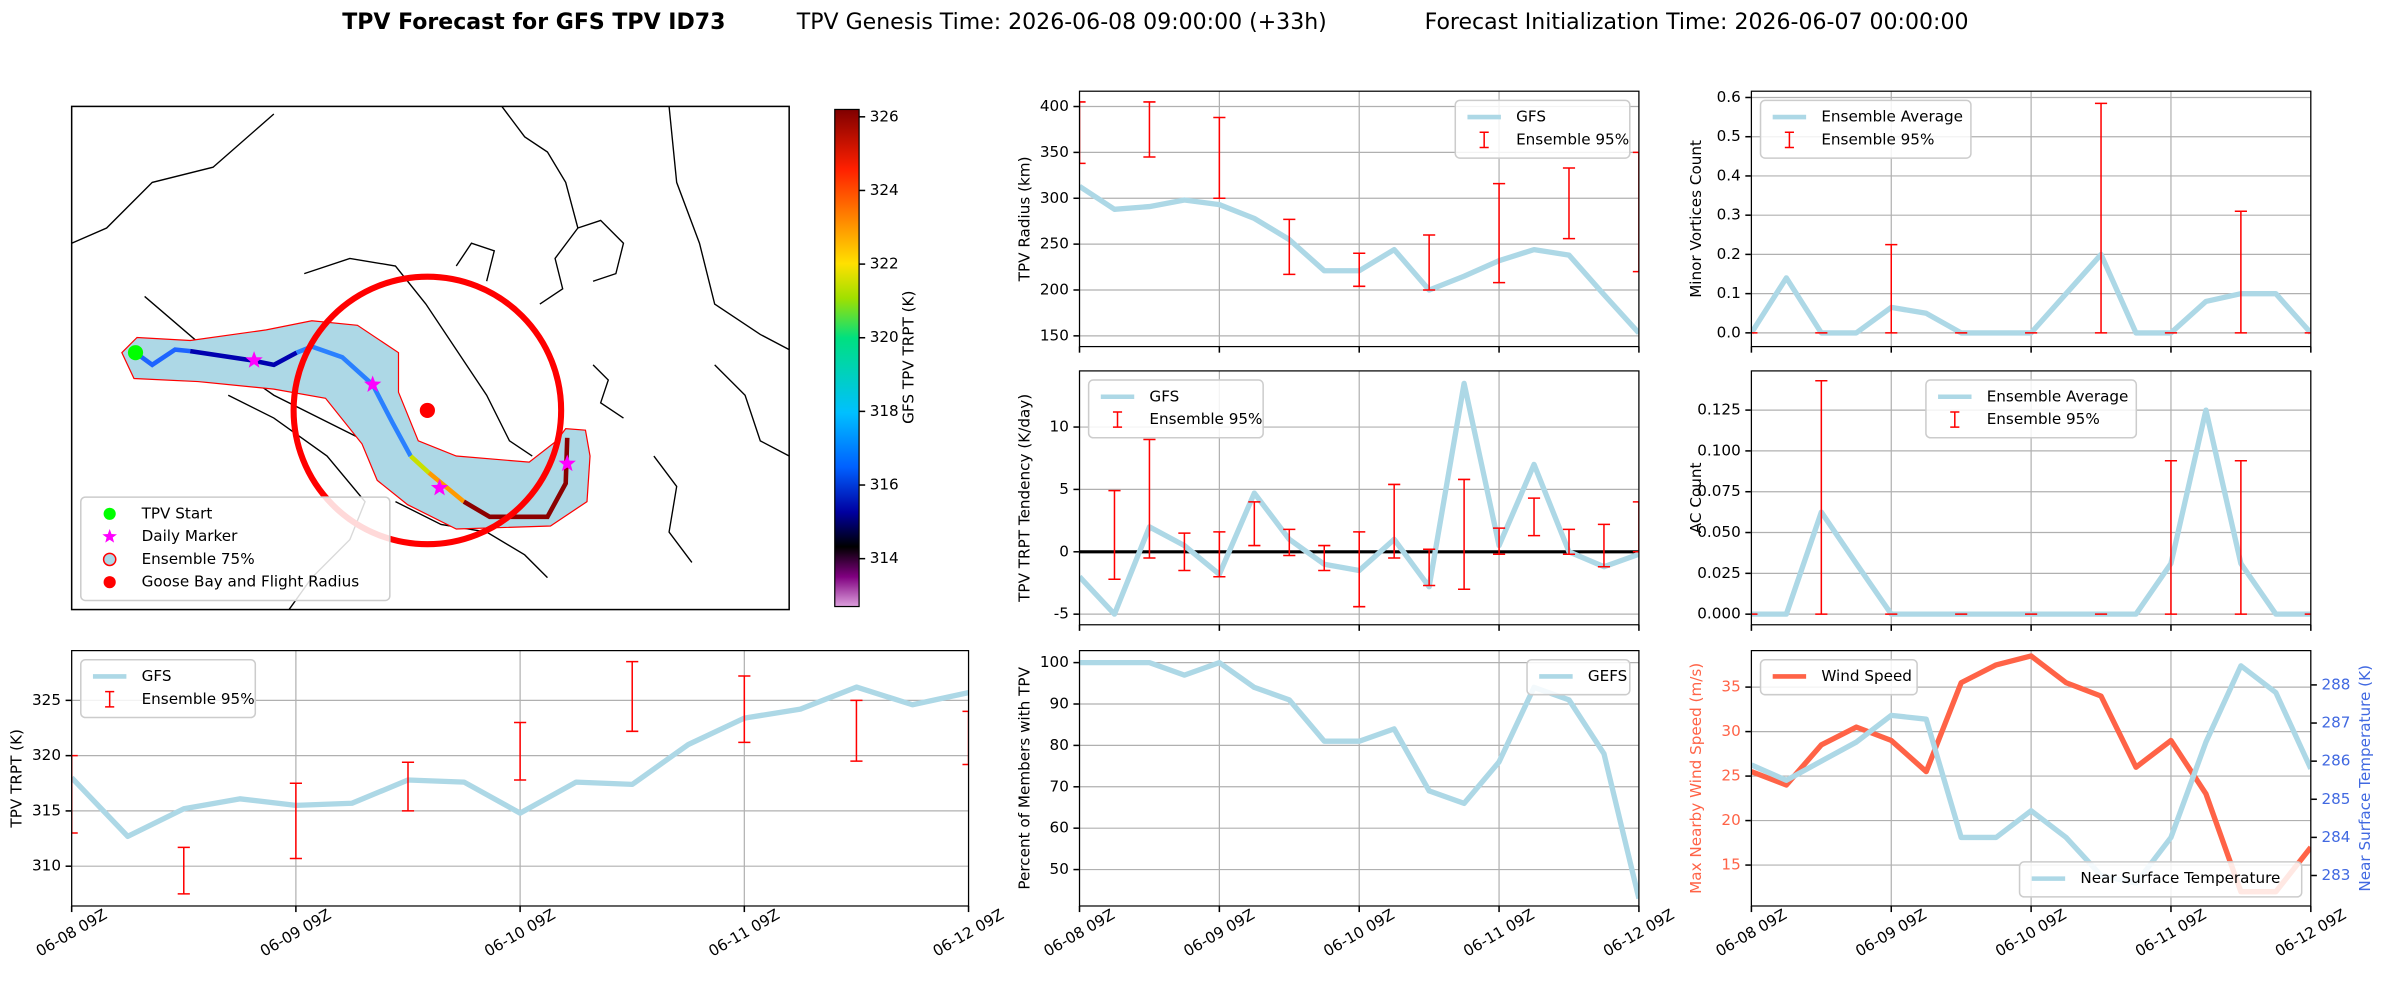  I want to click on y-tick-label: 0.100, so click(1718, 450).